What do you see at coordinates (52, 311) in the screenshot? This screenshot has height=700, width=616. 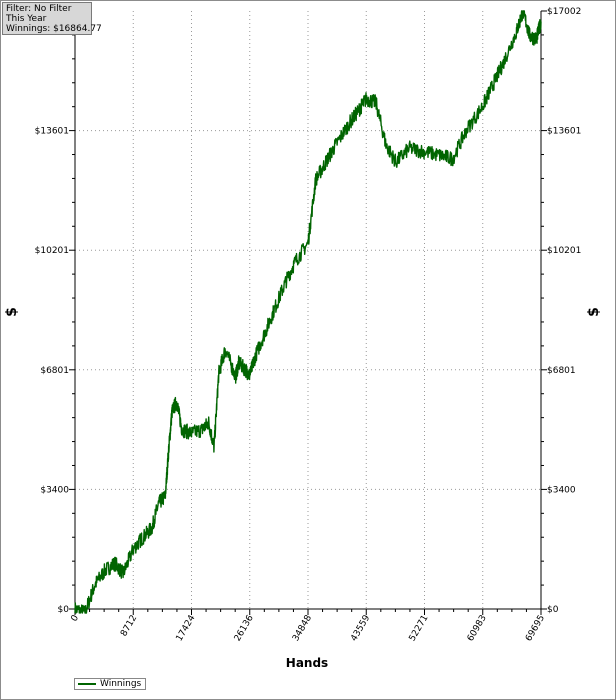 I see `y-tick-labels-left: $0$3400$6801$10201$13601$17002` at bounding box center [52, 311].